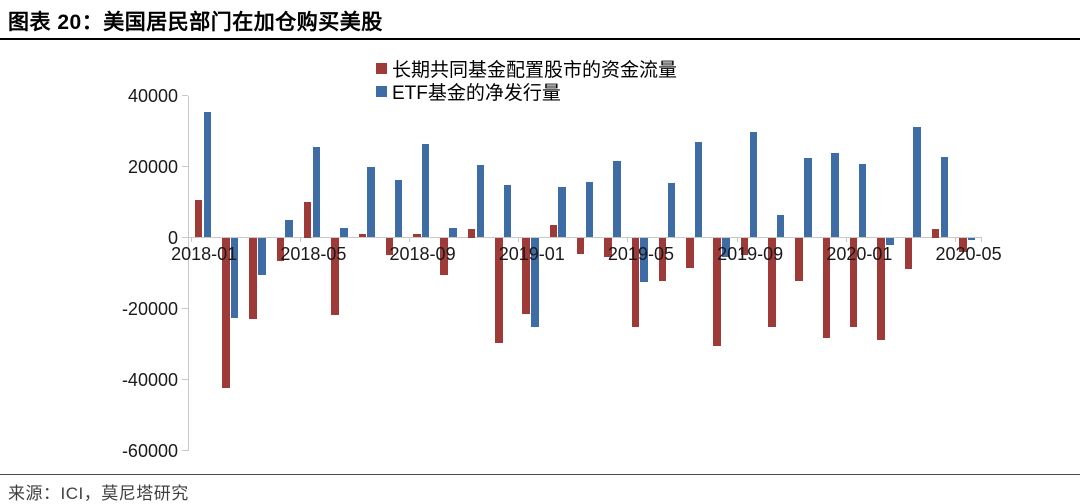  What do you see at coordinates (750, 254) in the screenshot?
I see `x-axis-label: 2019-09` at bounding box center [750, 254].